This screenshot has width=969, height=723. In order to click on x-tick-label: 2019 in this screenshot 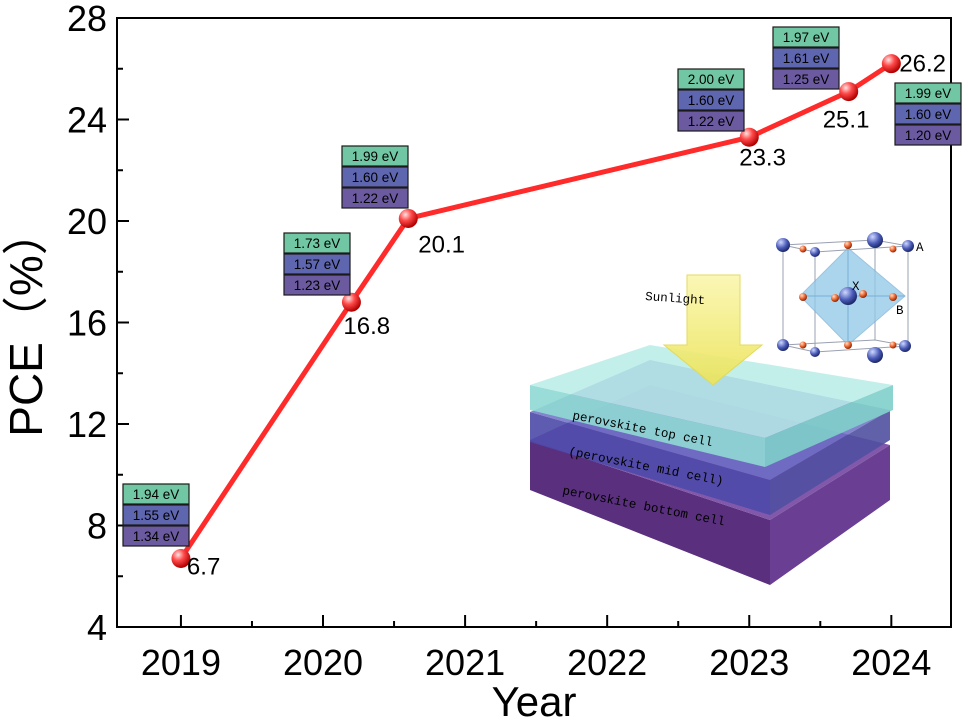, I will do `click(181, 662)`.